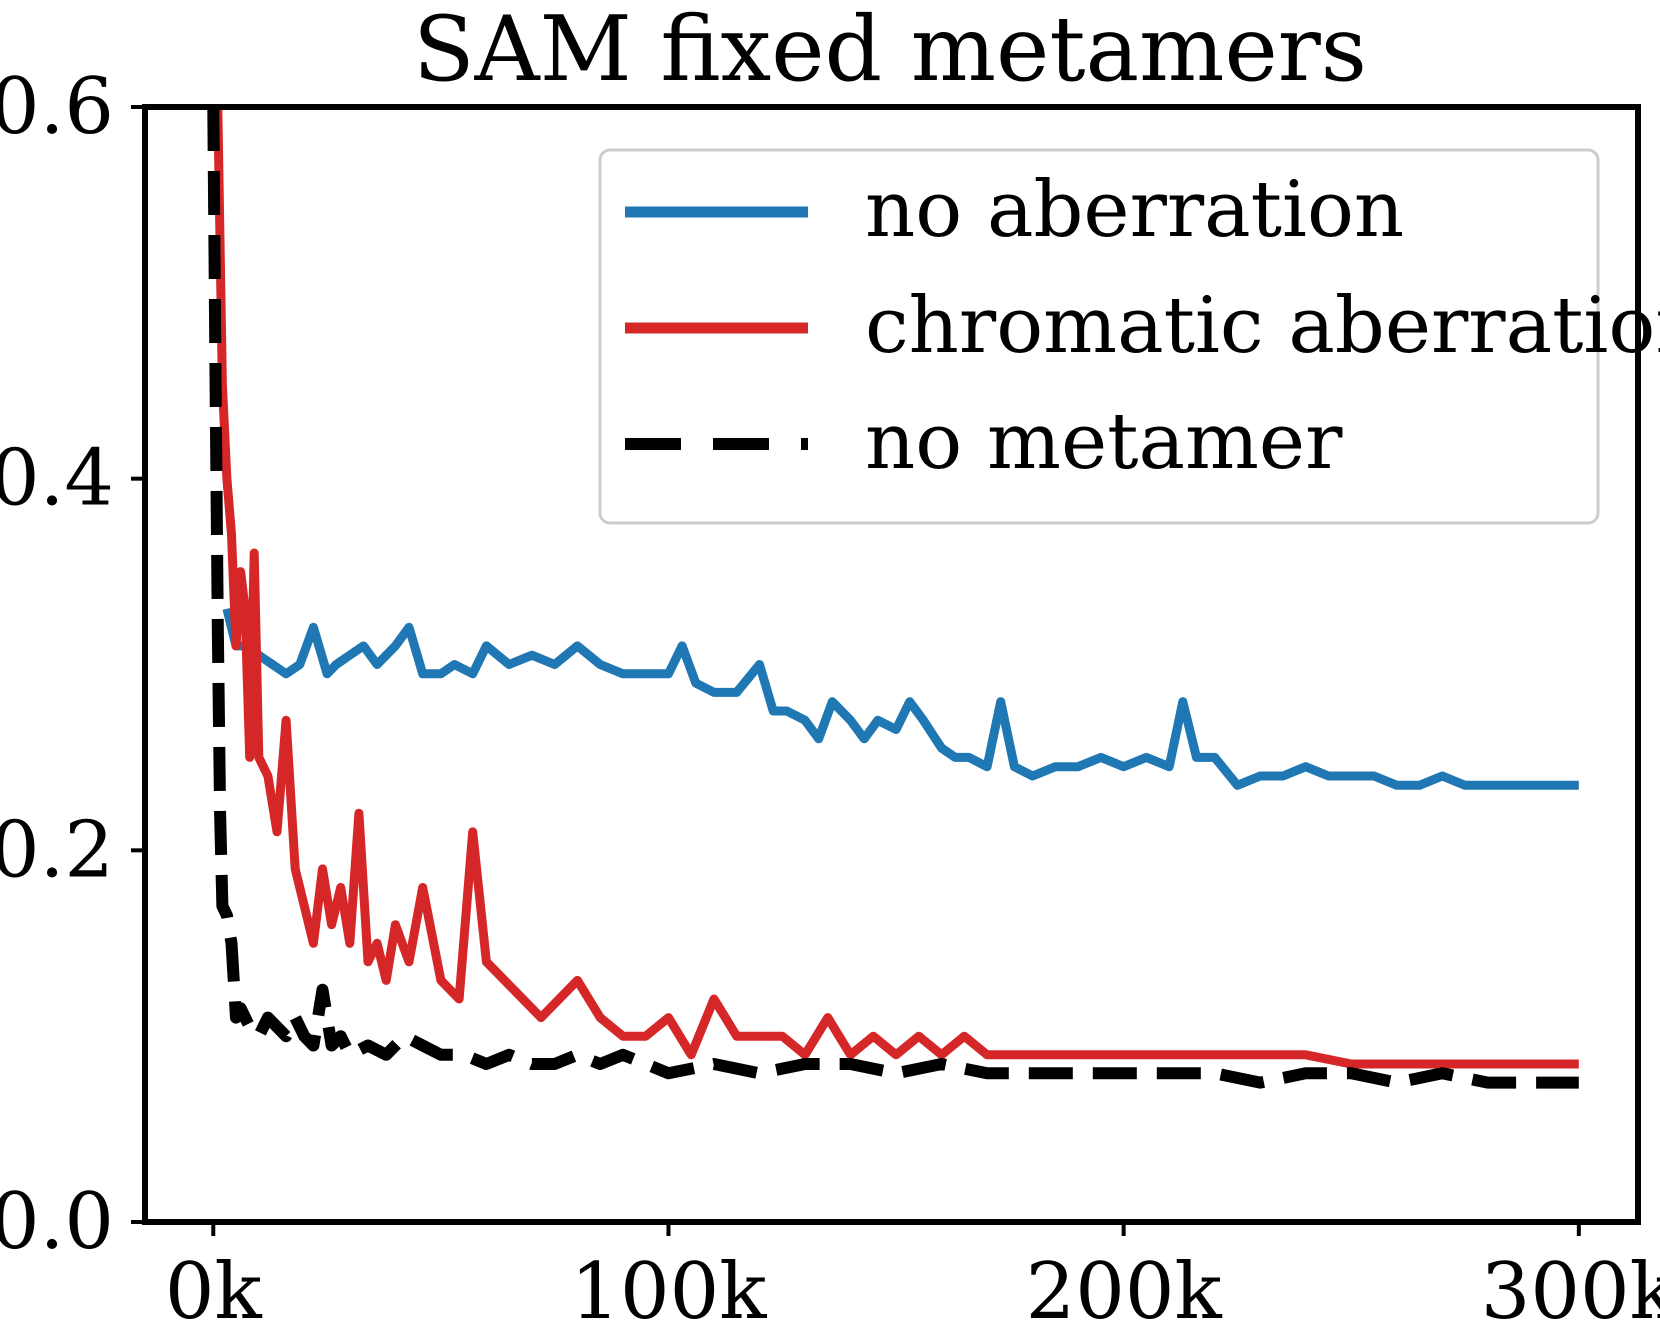 This screenshot has width=1660, height=1334. I want to click on legend-label-no-metamer: no metamer, so click(1104, 442).